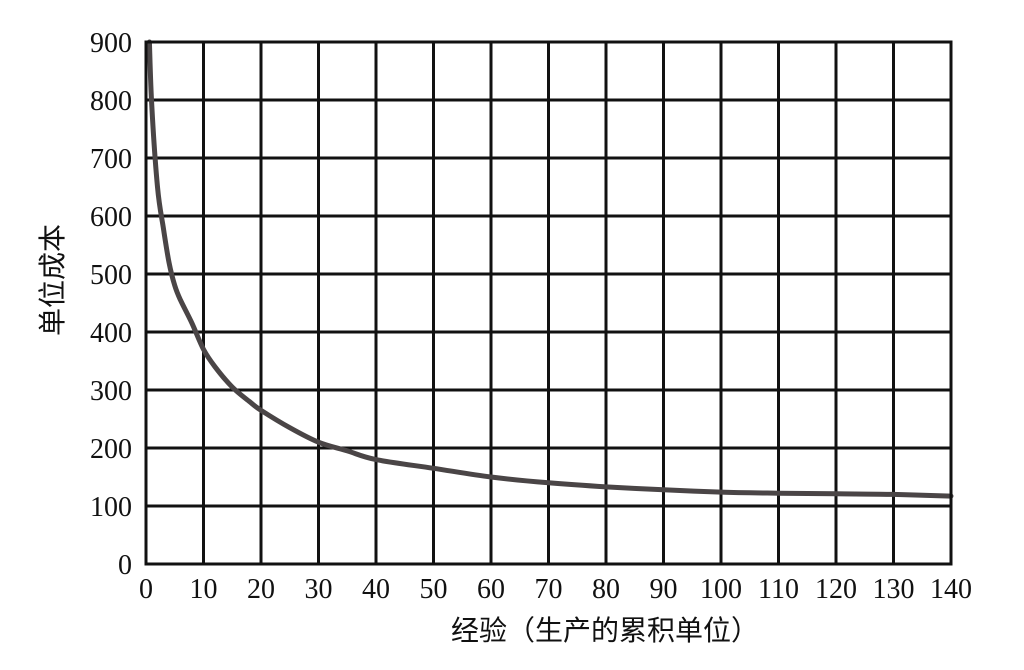 Image resolution: width=1024 pixels, height=670 pixels. I want to click on x-tick-label: 90, so click(664, 589).